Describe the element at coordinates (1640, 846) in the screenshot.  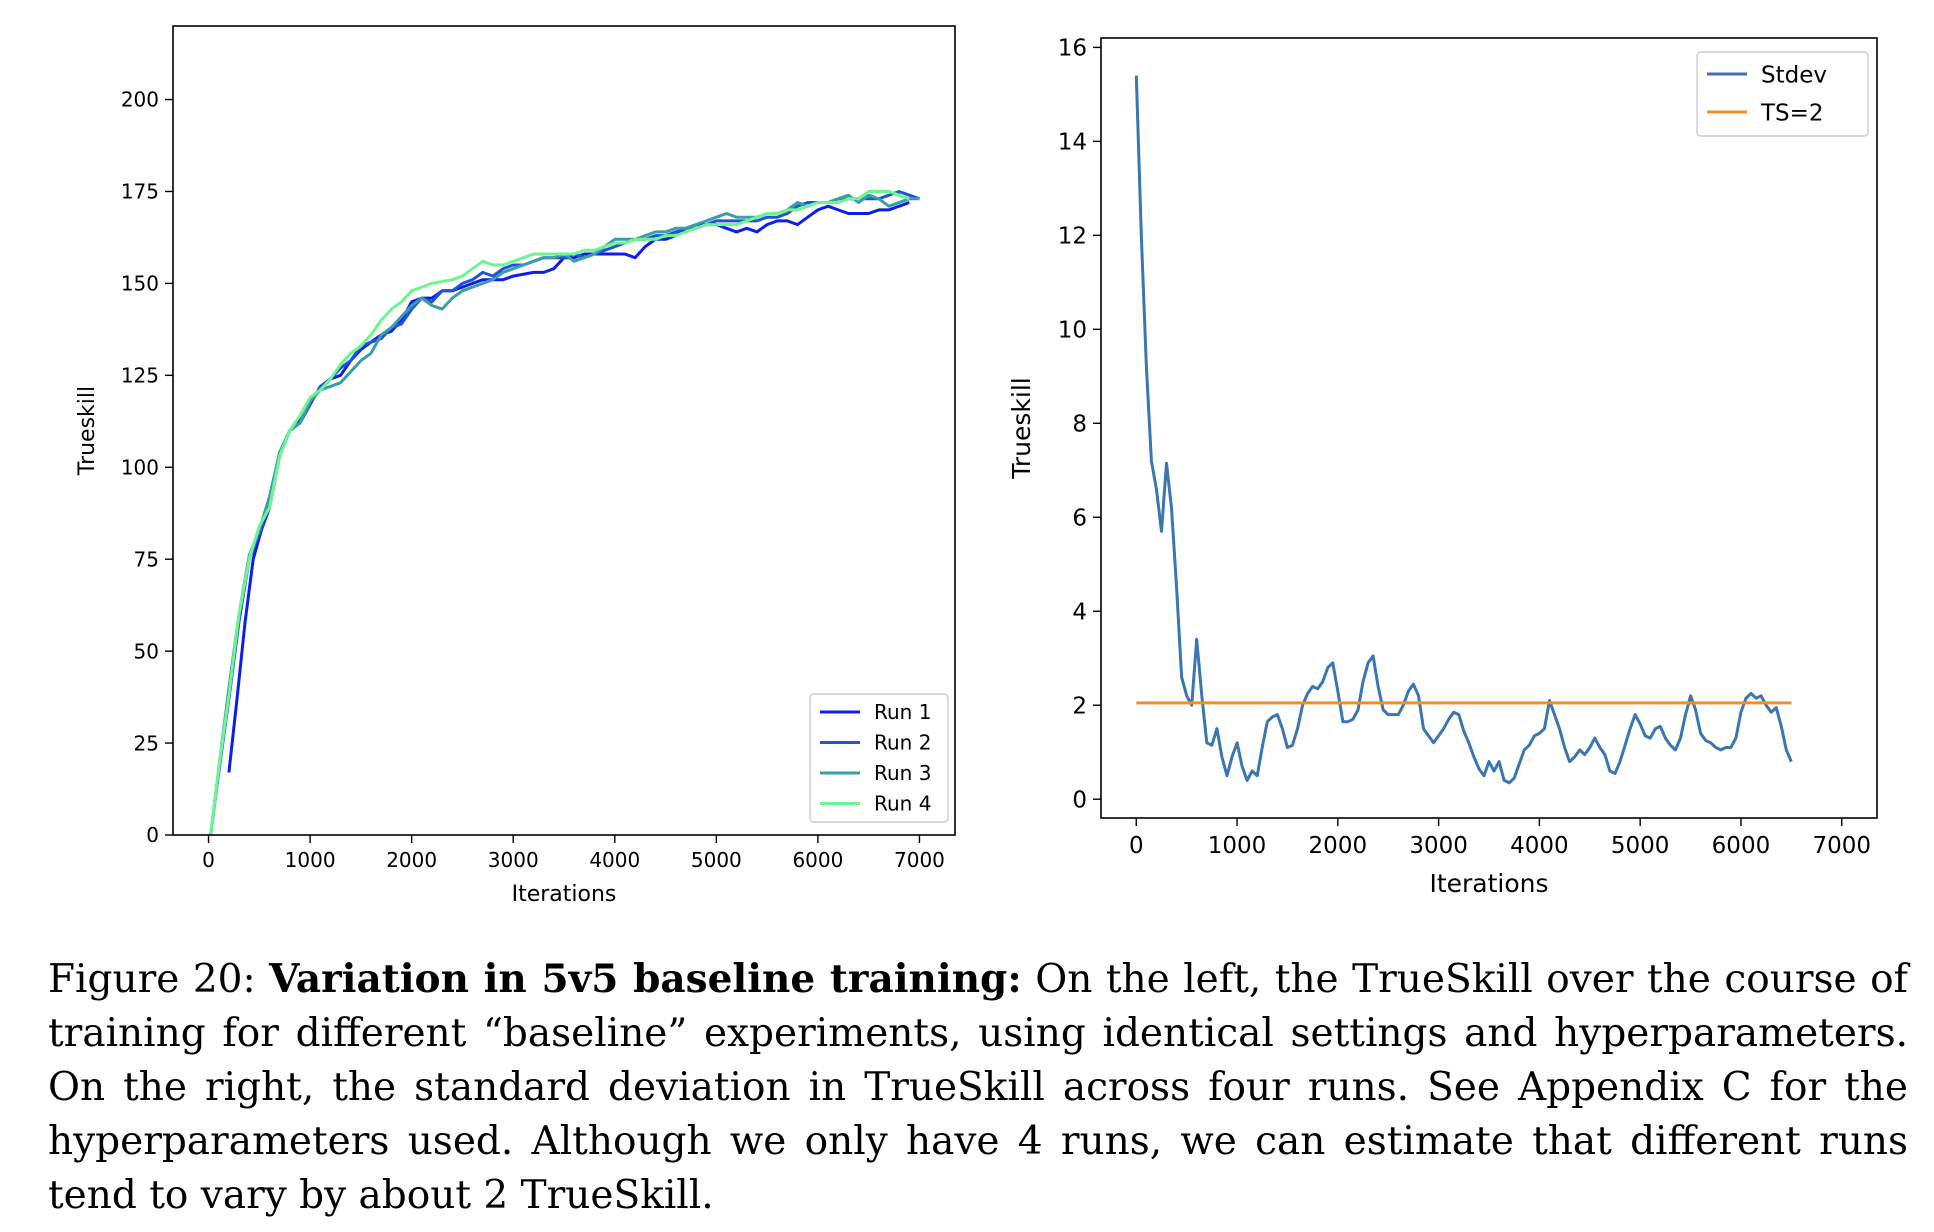
I see `right-x-tick-label: 5000` at that location.